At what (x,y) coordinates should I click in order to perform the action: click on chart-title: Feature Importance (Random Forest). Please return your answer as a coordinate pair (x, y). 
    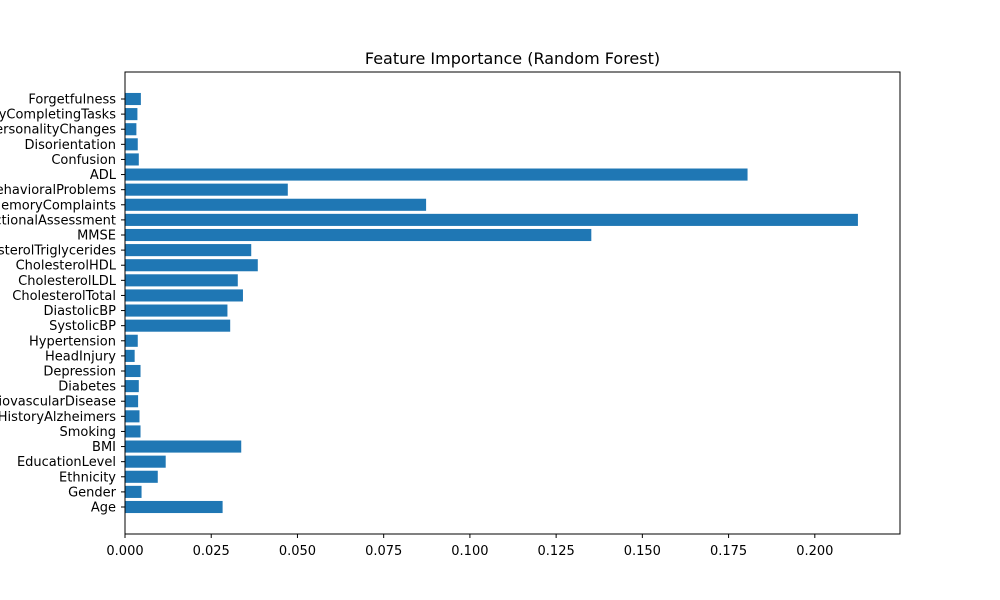
    Looking at the image, I should click on (512, 58).